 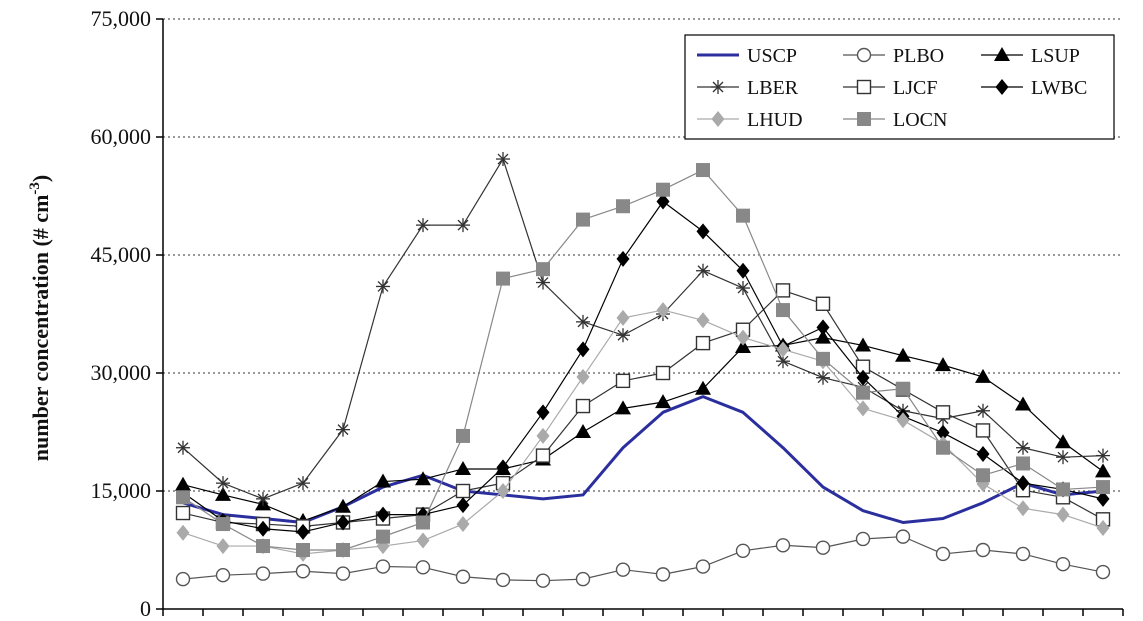 I want to click on y-axis-title-main: number concentration (# cm, so click(x=40, y=328).